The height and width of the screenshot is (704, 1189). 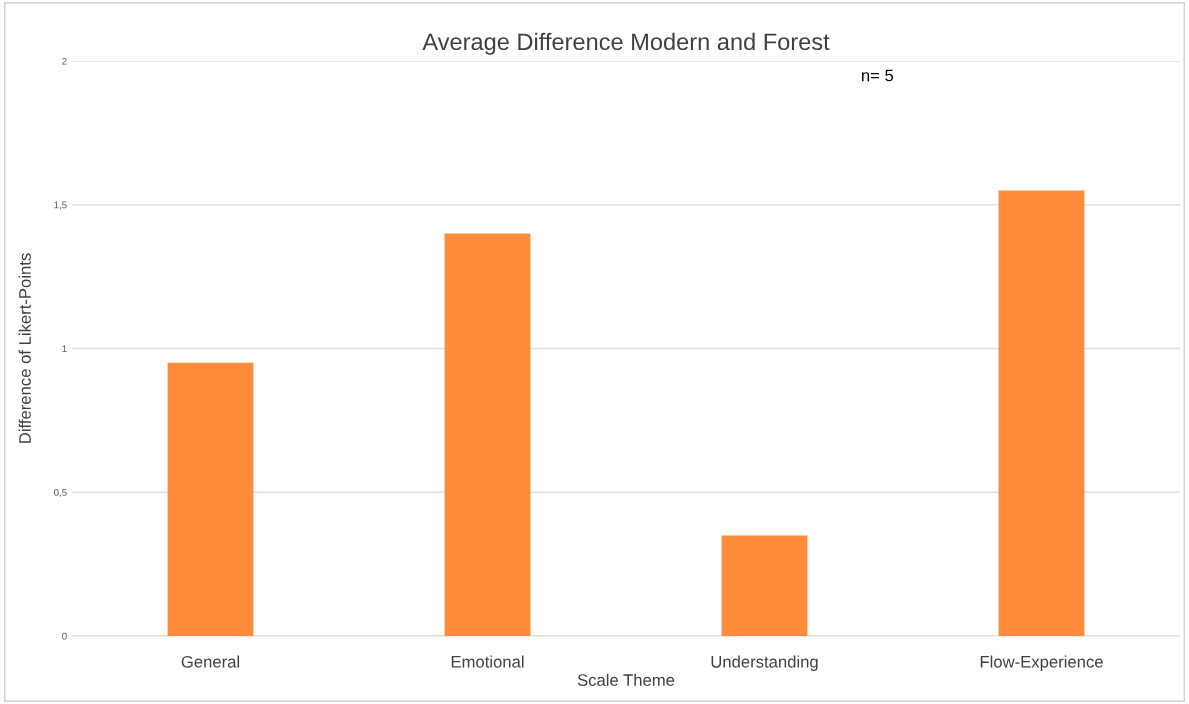 I want to click on y-tick-label: 2, so click(x=64, y=61).